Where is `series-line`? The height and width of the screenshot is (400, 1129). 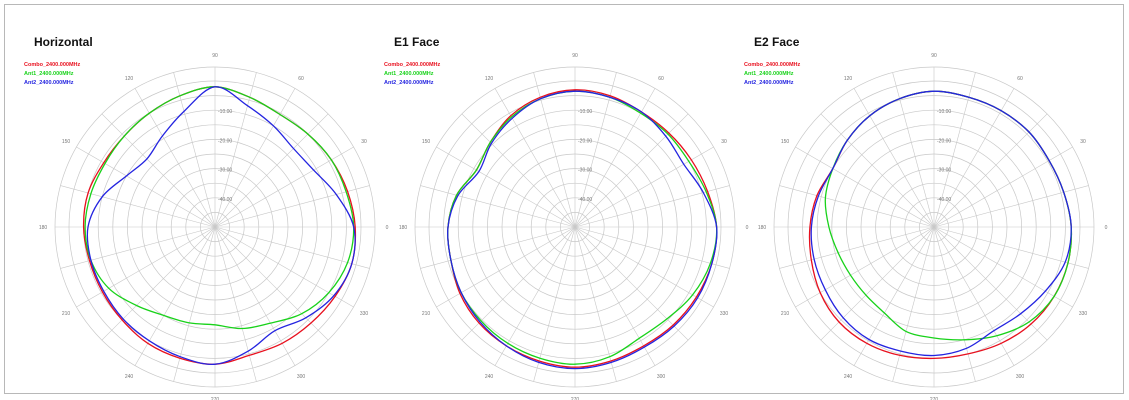
series-line is located at coordinates (219, 208).